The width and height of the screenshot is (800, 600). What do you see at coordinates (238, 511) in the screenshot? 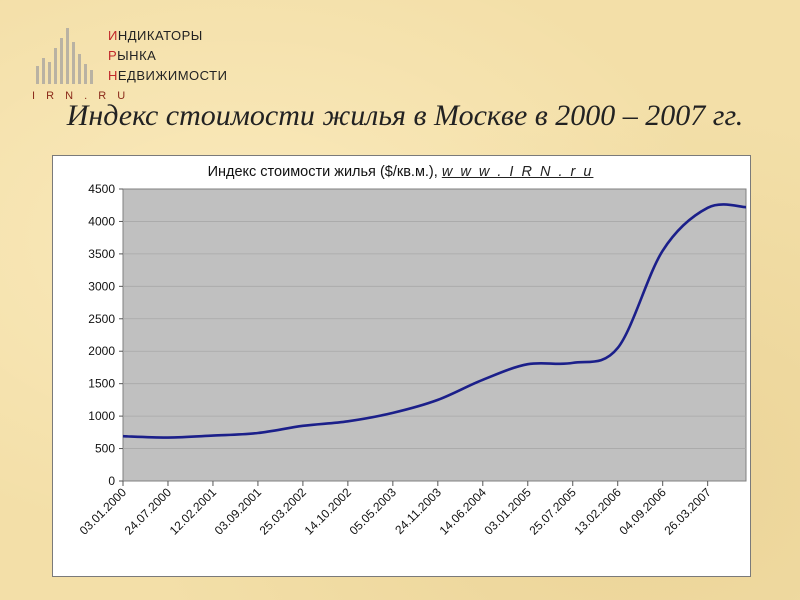
I see `x-tick-label: 03.09.2001` at bounding box center [238, 511].